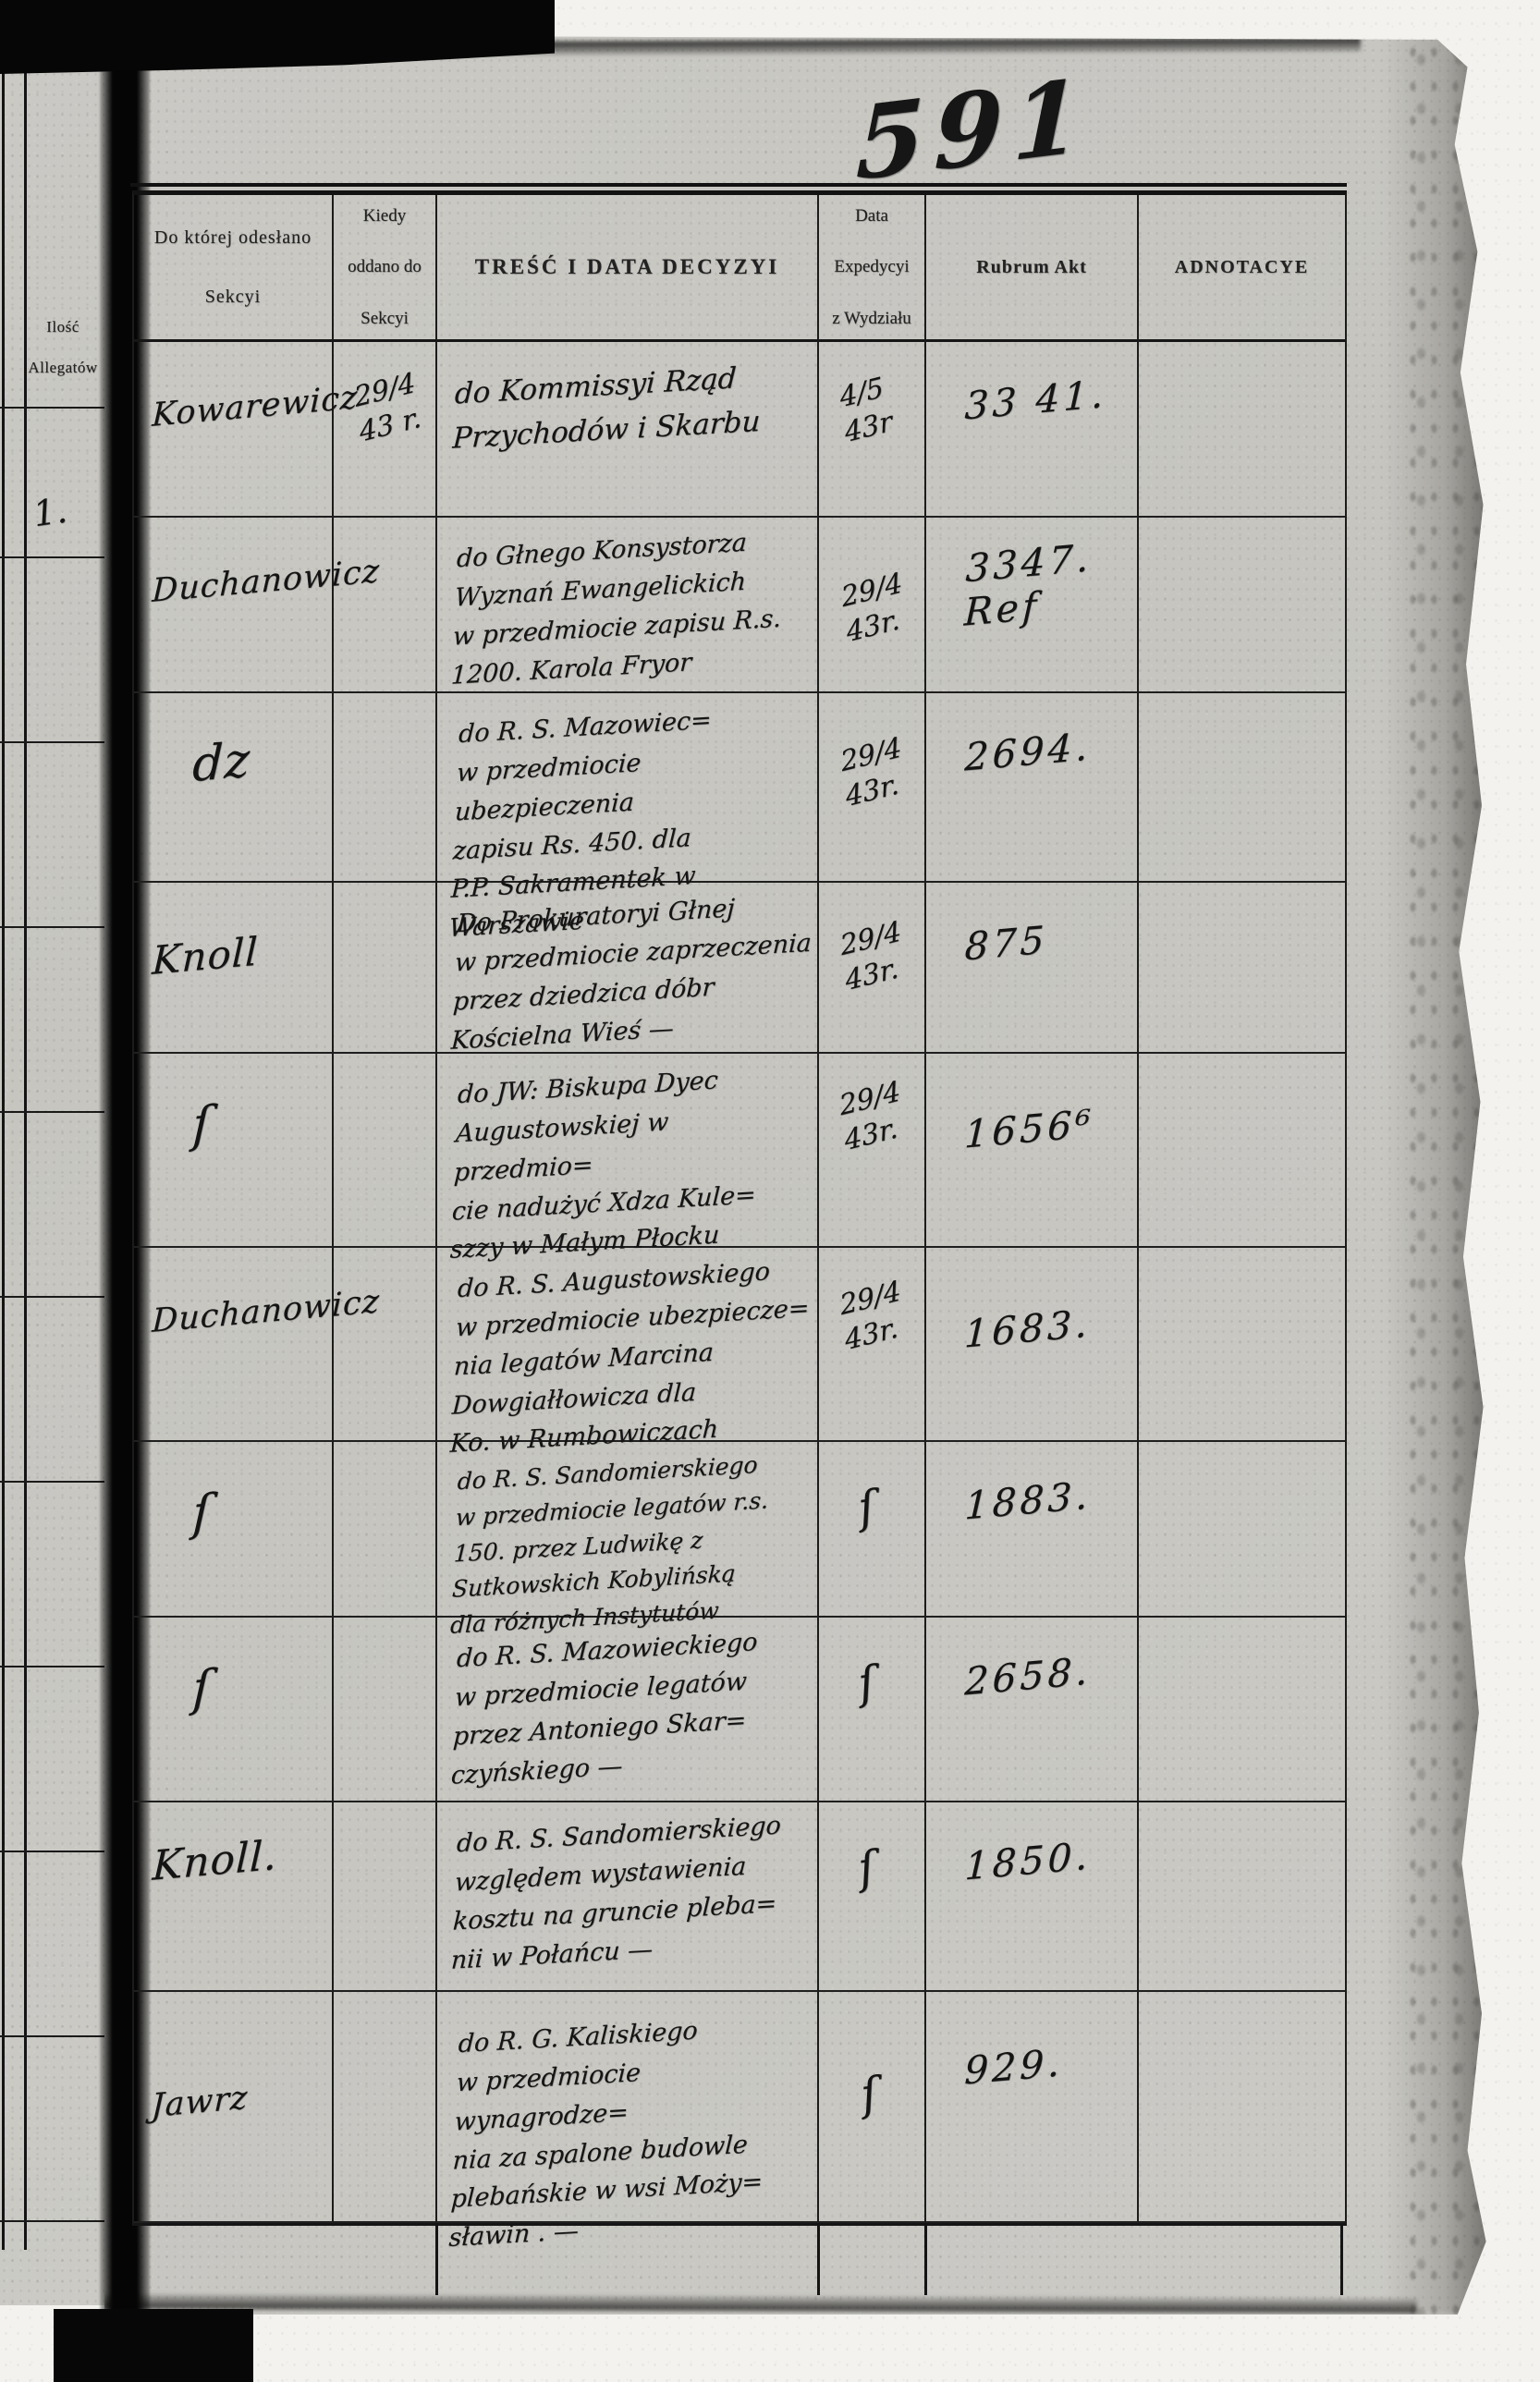  What do you see at coordinates (606, 408) in the screenshot?
I see `tresc-entry: do Kommissyi Rząd Przychodów i Skarbu` at bounding box center [606, 408].